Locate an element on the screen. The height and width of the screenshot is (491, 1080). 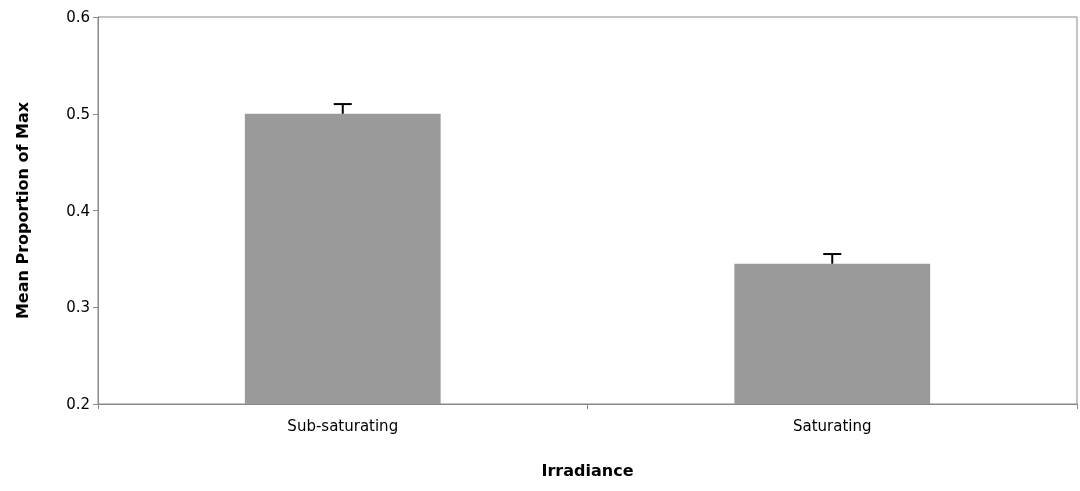
x-tick-label: Saturating is located at coordinates (832, 425).